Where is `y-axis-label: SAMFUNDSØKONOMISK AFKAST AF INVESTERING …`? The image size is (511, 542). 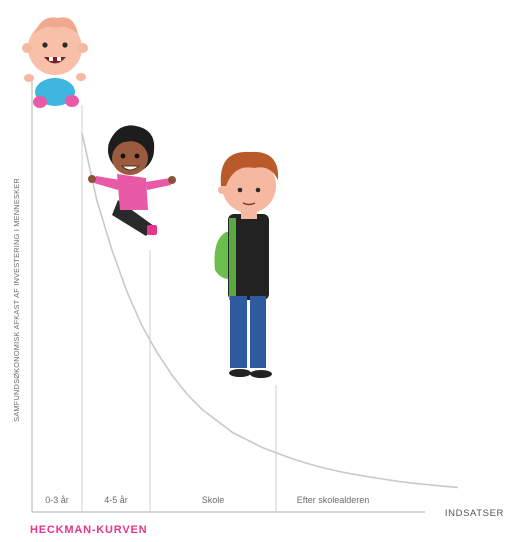 y-axis-label: SAMFUNDSØKONOMISK AFKAST AF INVESTERING … is located at coordinates (16, 300).